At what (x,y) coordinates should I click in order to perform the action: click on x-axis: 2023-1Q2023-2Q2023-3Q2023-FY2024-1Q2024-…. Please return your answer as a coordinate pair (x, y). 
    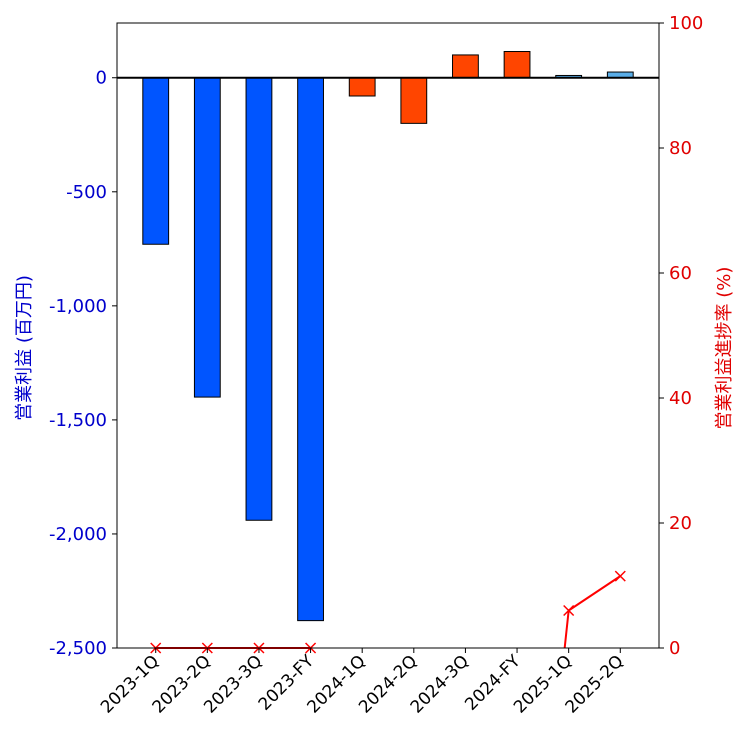
    Looking at the image, I should click on (362, 683).